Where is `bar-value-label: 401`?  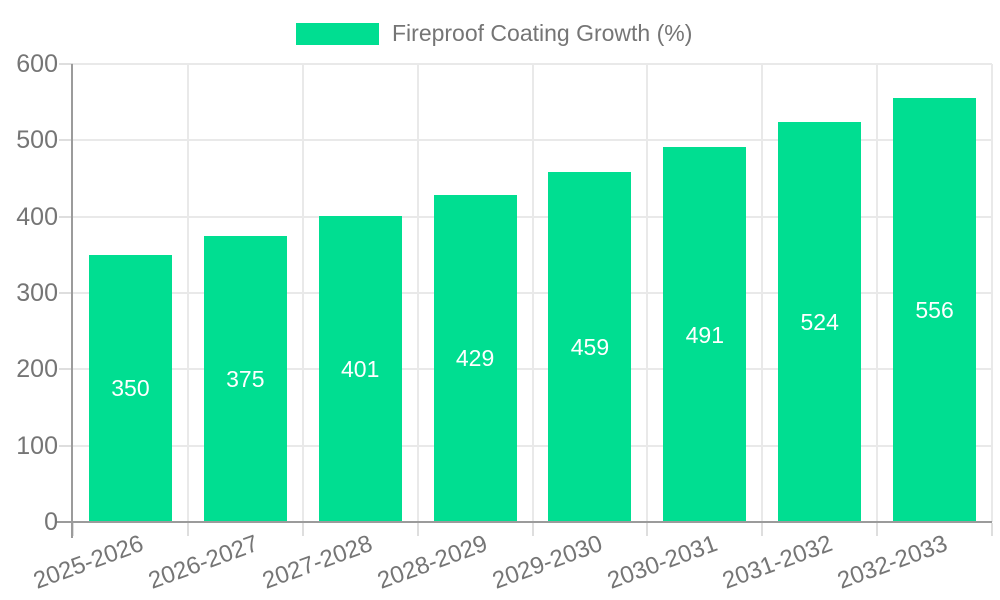 bar-value-label: 401 is located at coordinates (360, 368).